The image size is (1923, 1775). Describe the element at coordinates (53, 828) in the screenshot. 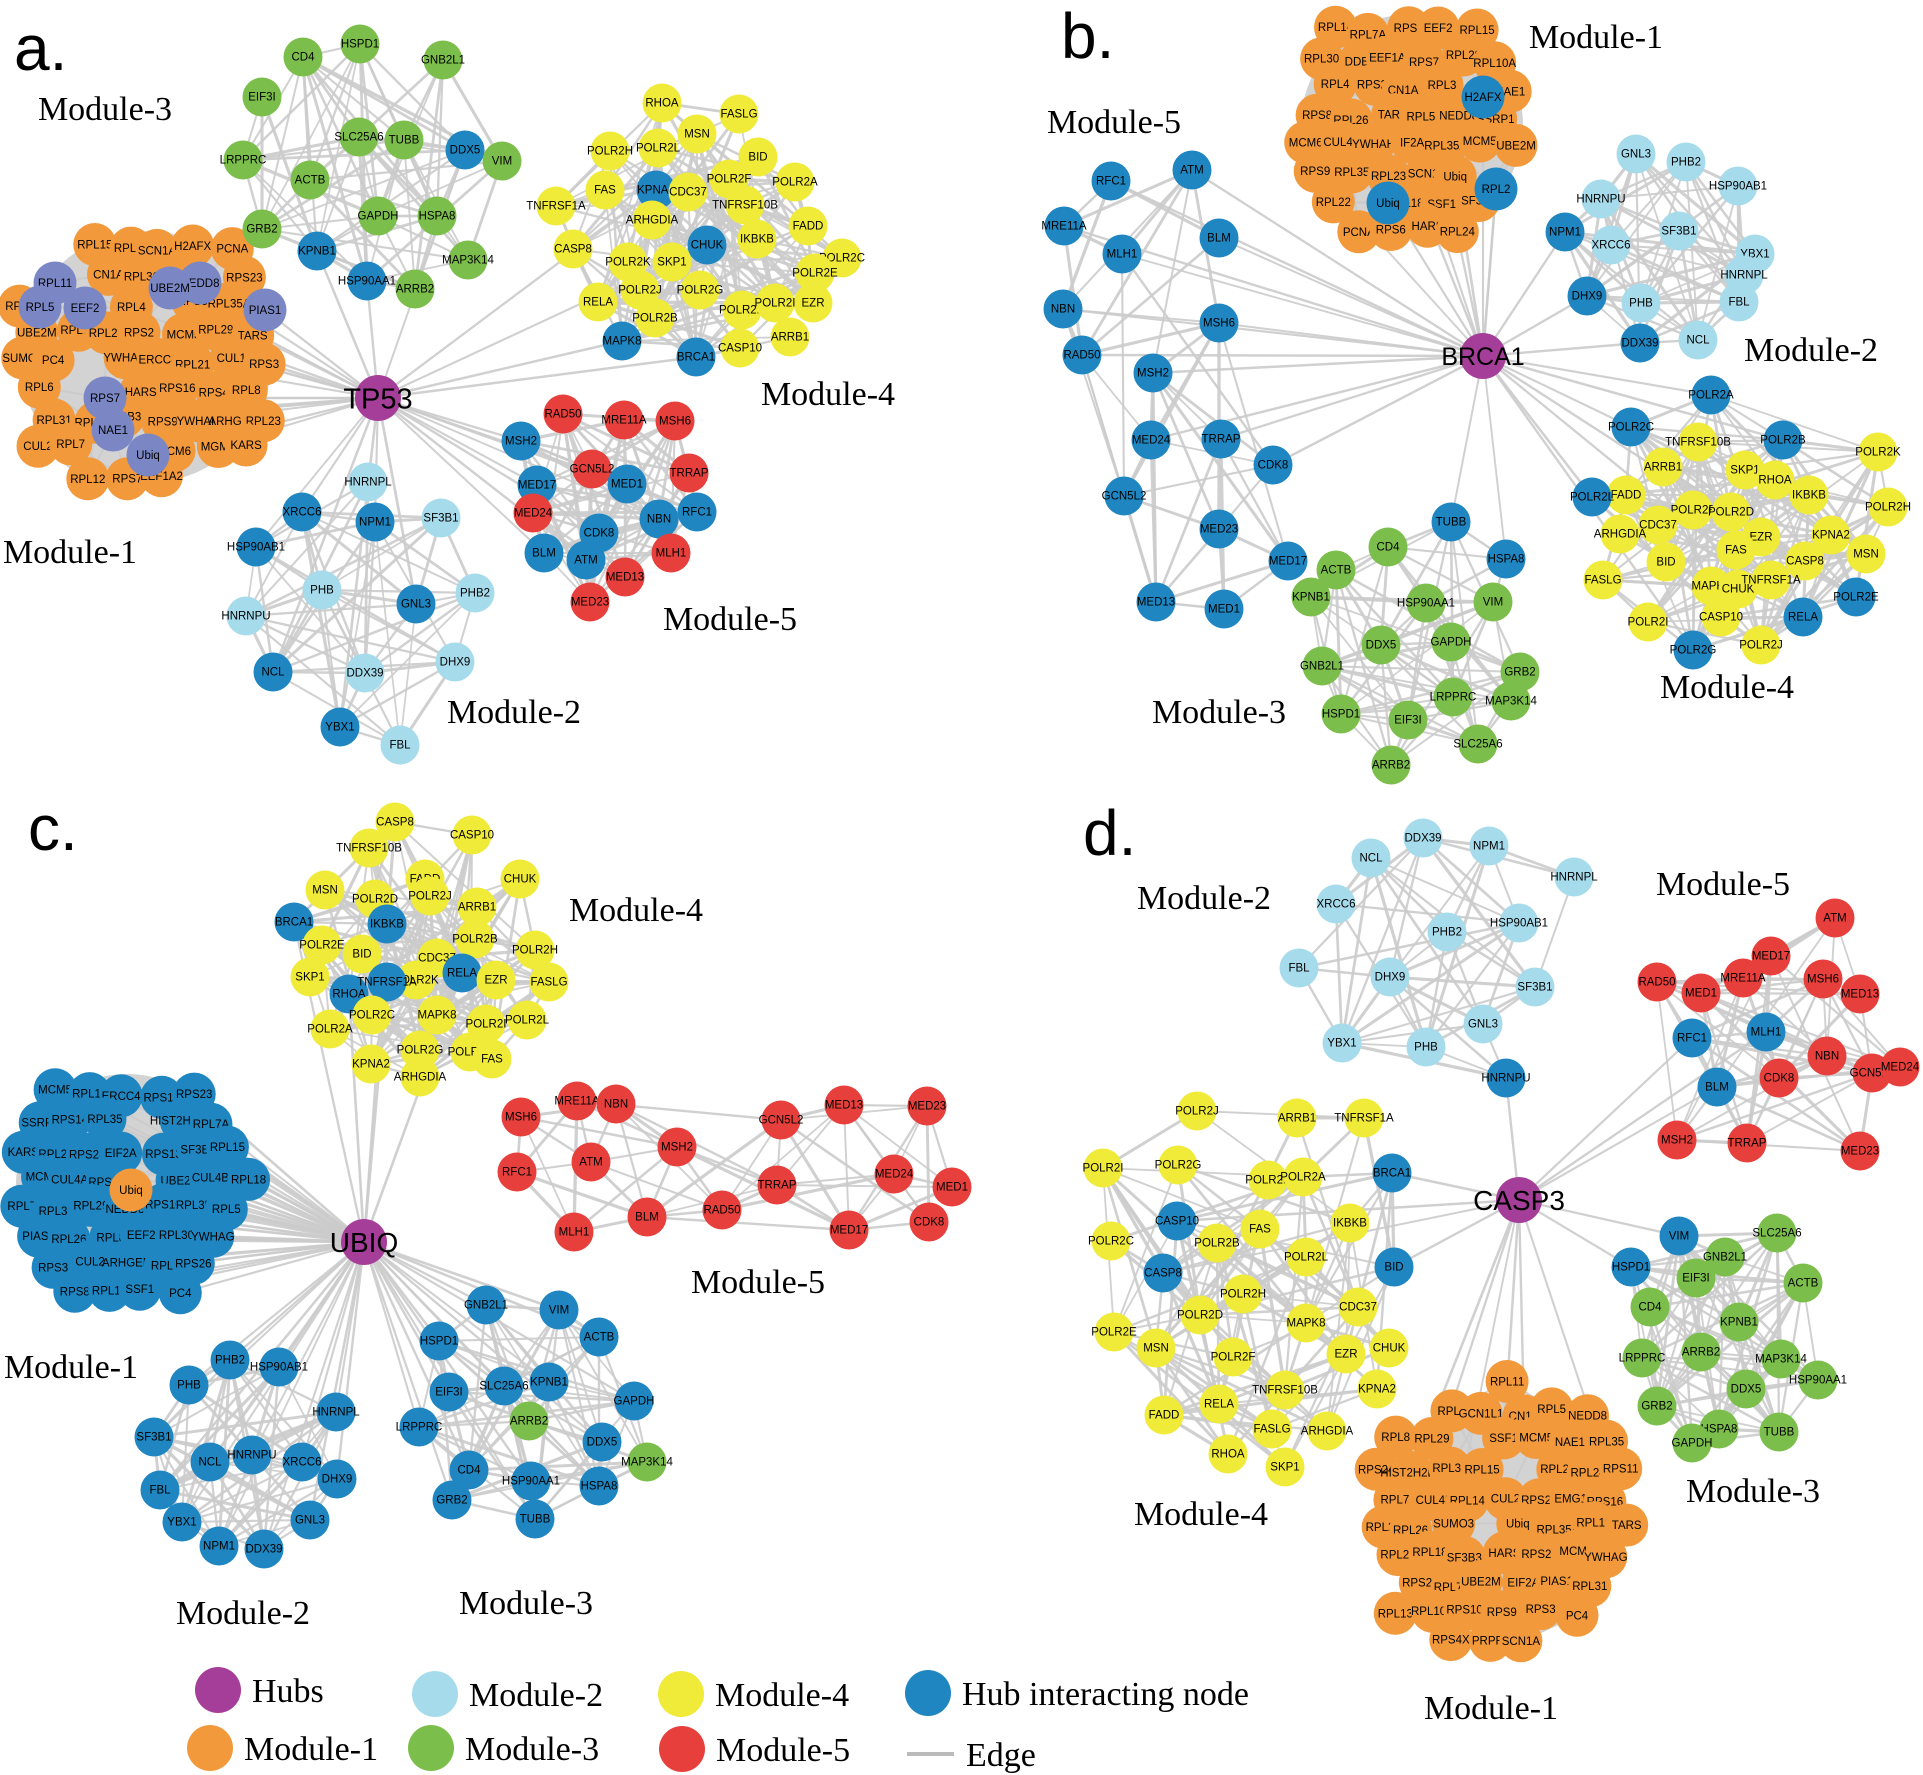

I see `svg-text: c.` at that location.